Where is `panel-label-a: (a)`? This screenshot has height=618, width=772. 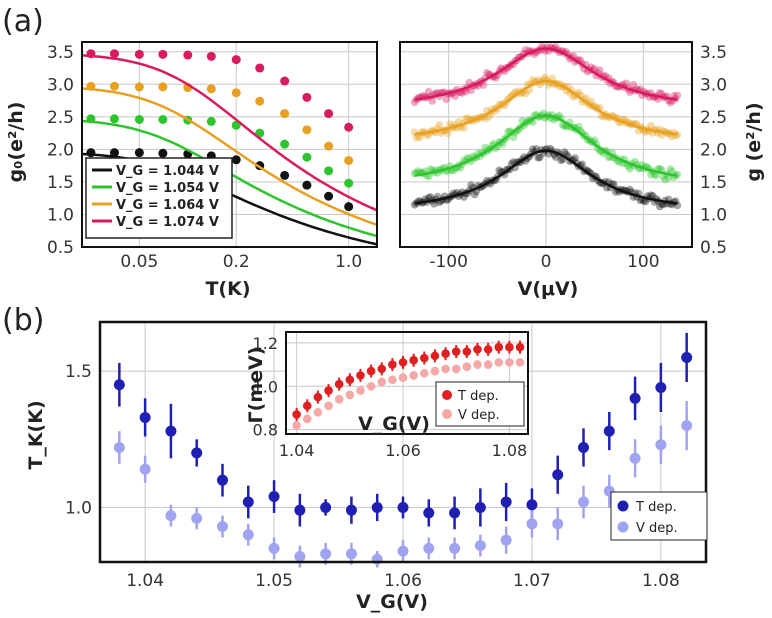 panel-label-a: (a) is located at coordinates (23, 21).